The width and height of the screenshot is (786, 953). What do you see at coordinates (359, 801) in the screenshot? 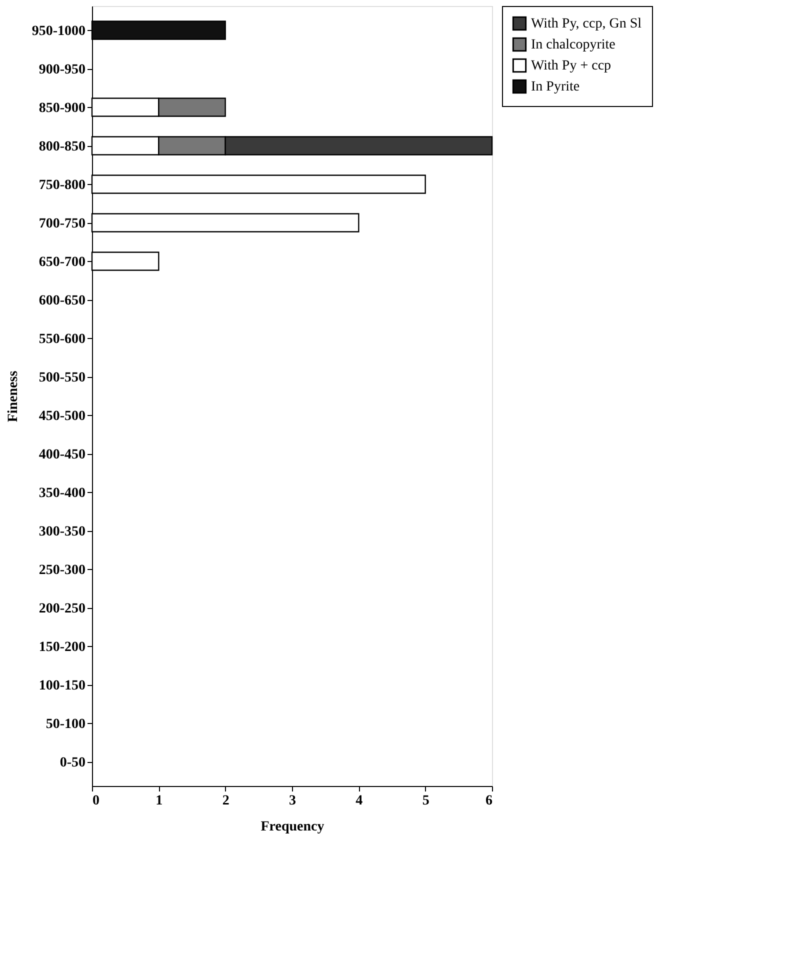
I see `x-tick-label: 4` at bounding box center [359, 801].